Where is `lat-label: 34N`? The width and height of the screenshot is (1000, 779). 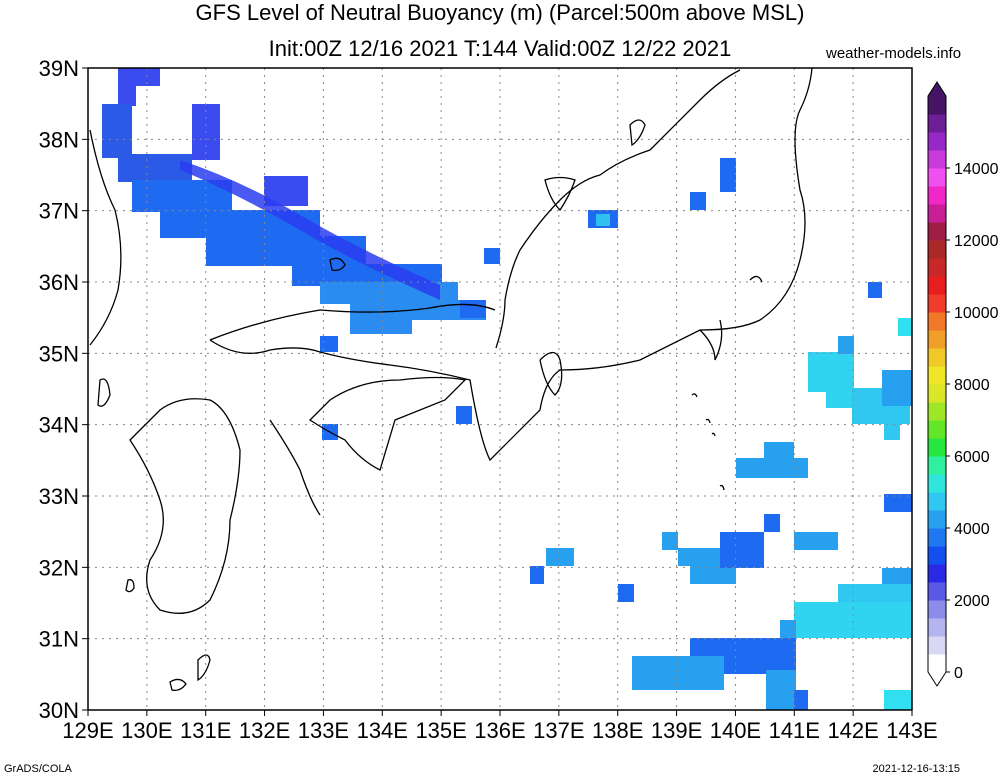 lat-label: 34N is located at coordinates (59, 425).